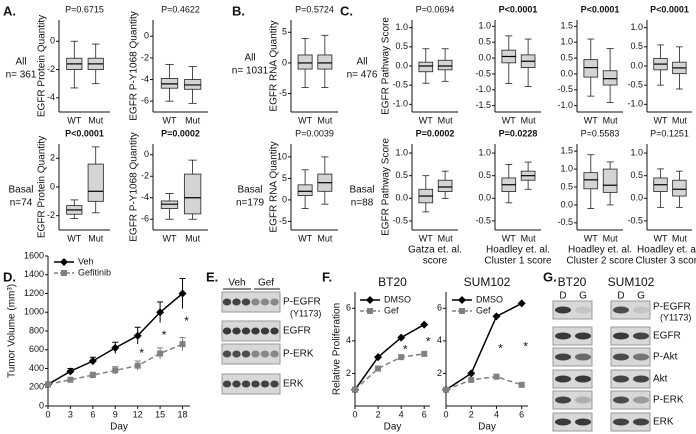 This screenshot has height=434, width=696. Describe the element at coordinates (314, 133) in the screenshot. I see `p-value: P=0.0039` at that location.